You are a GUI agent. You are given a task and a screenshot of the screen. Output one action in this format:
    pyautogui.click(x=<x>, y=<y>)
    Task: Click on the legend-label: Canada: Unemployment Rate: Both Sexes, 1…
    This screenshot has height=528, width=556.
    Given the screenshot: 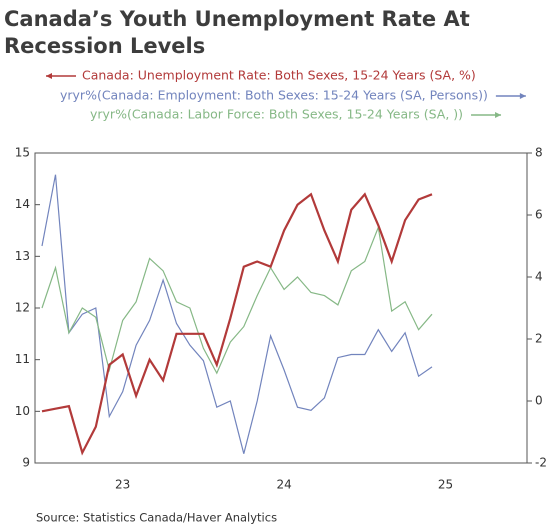 What is the action you would take?
    pyautogui.click(x=279, y=75)
    